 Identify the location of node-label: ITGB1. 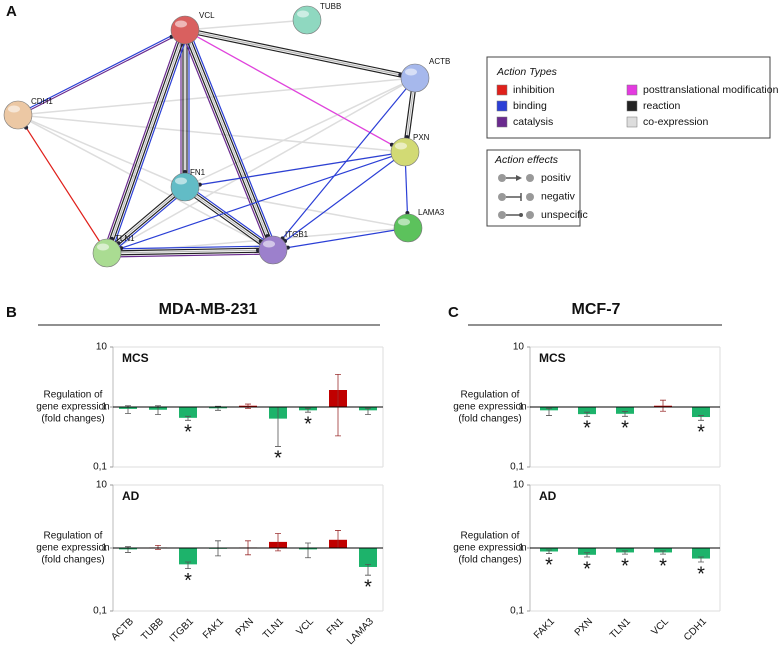
(297, 234).